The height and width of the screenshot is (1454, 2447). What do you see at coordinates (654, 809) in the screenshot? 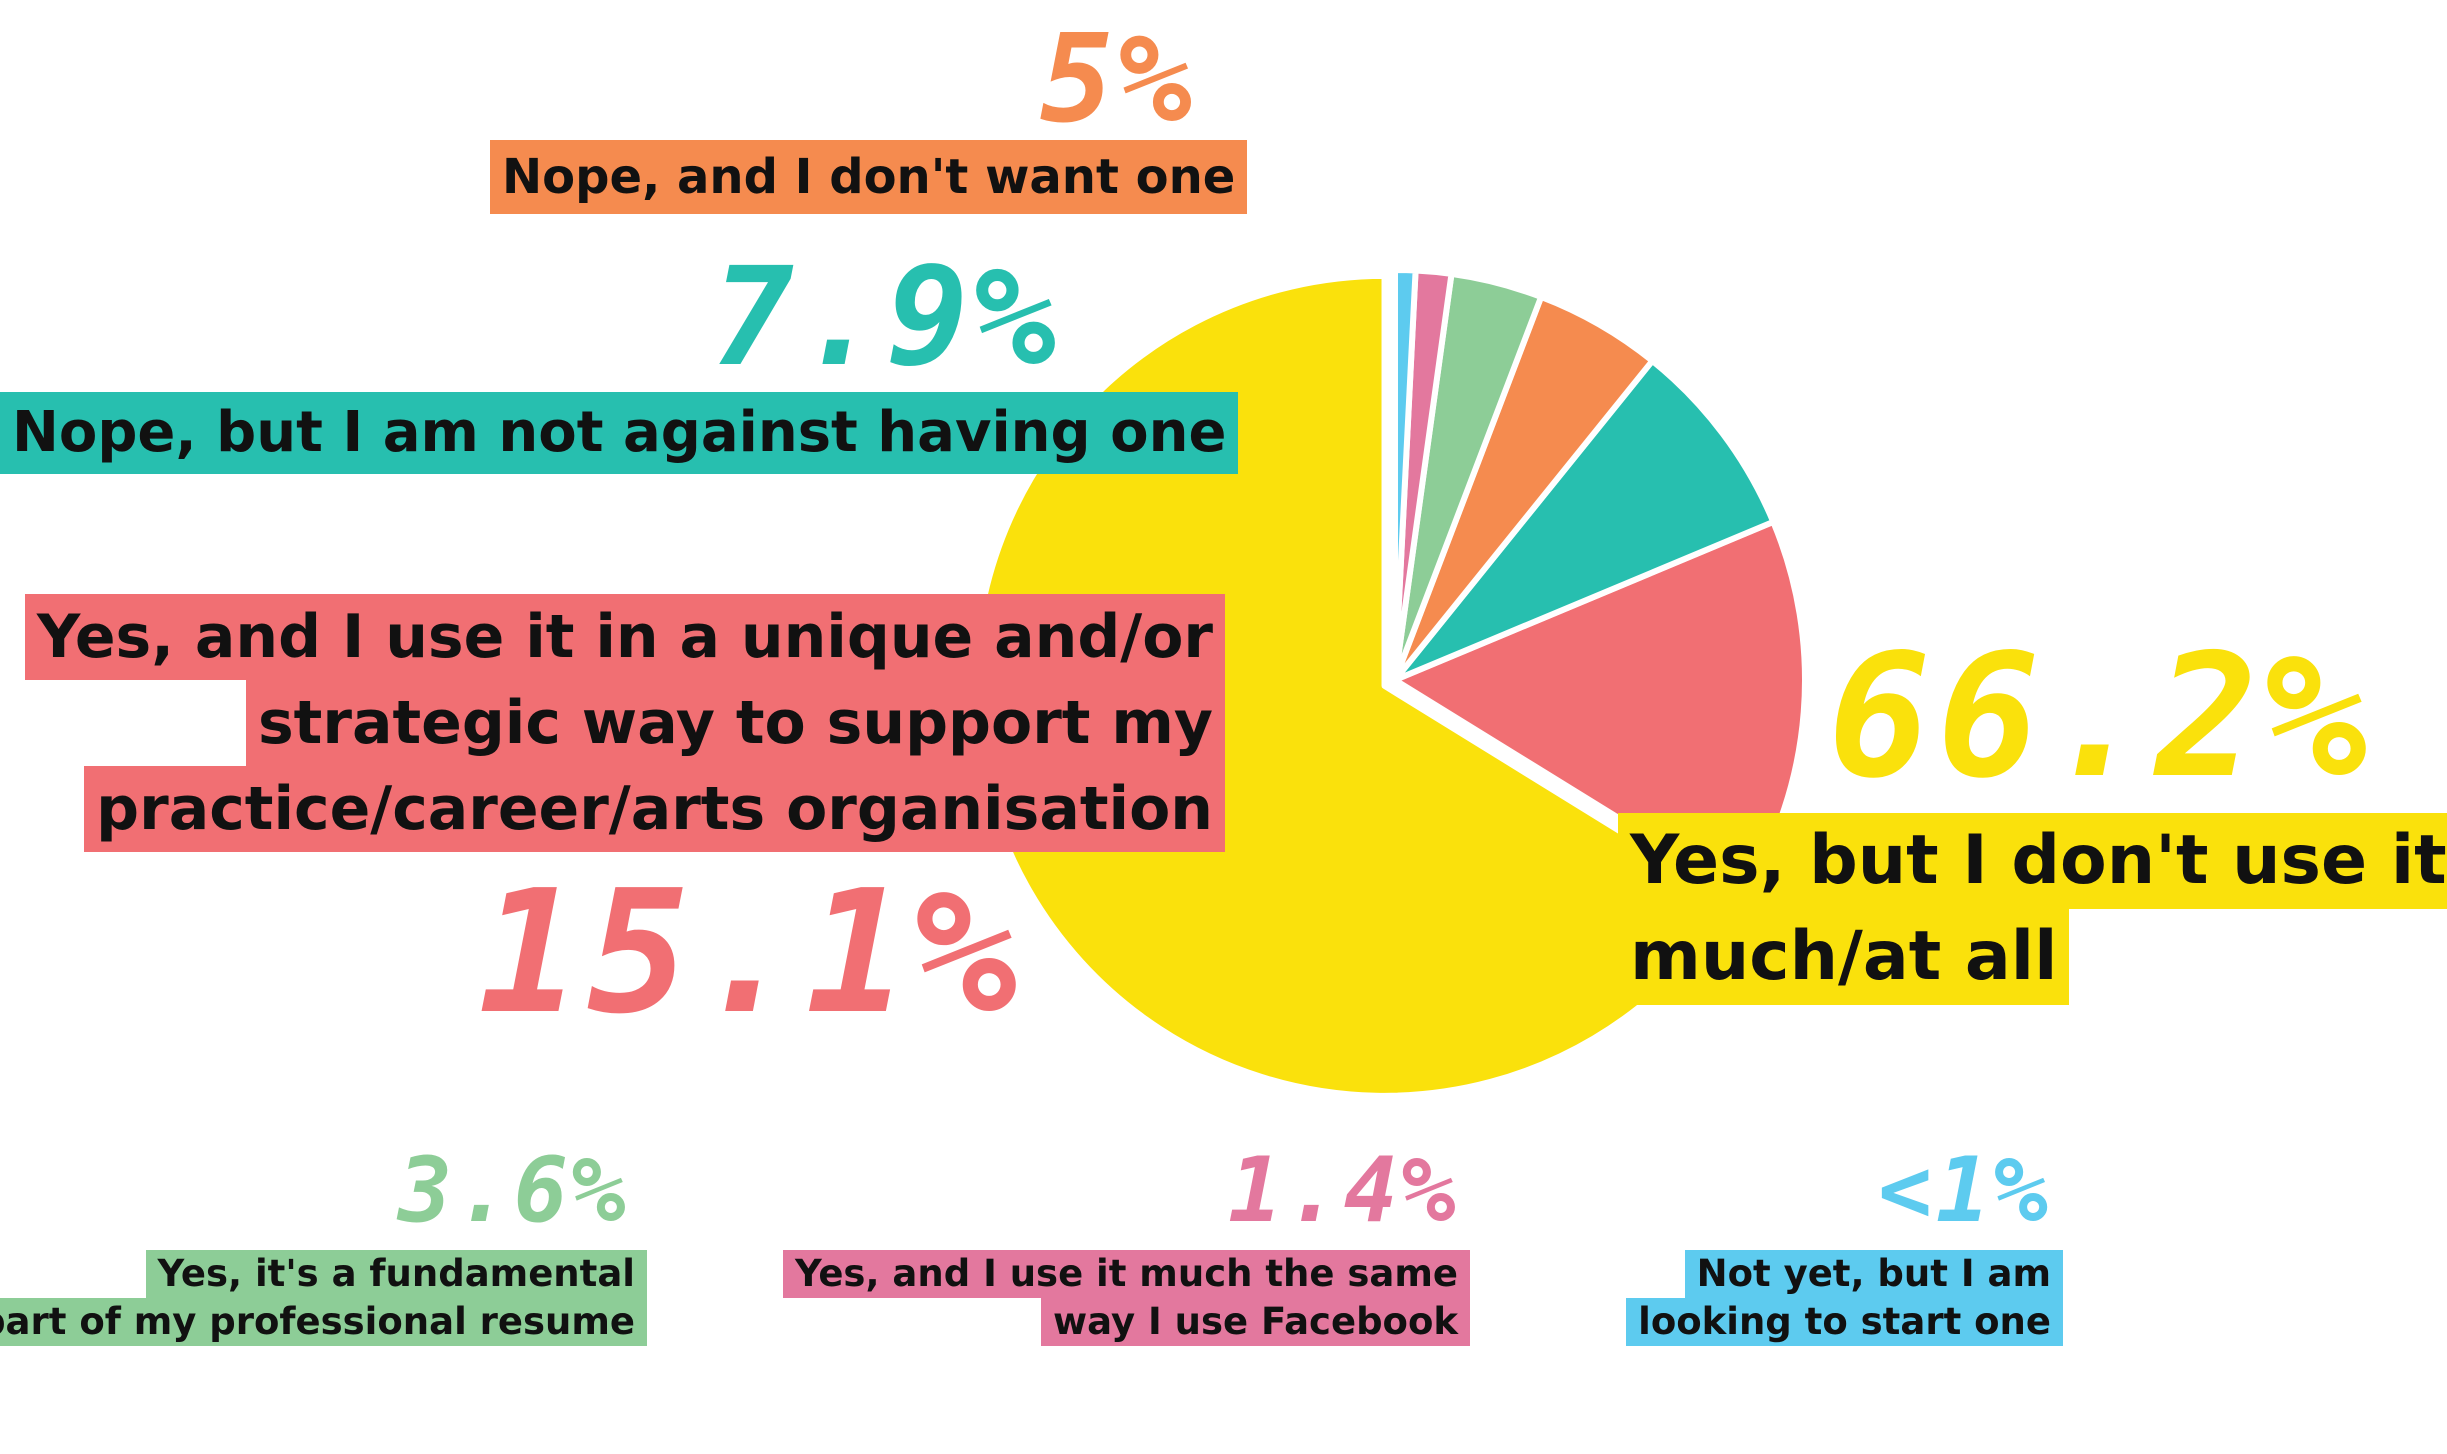
I see `yes-strategic-label-line3: practice/career/arts organisation` at bounding box center [654, 809].